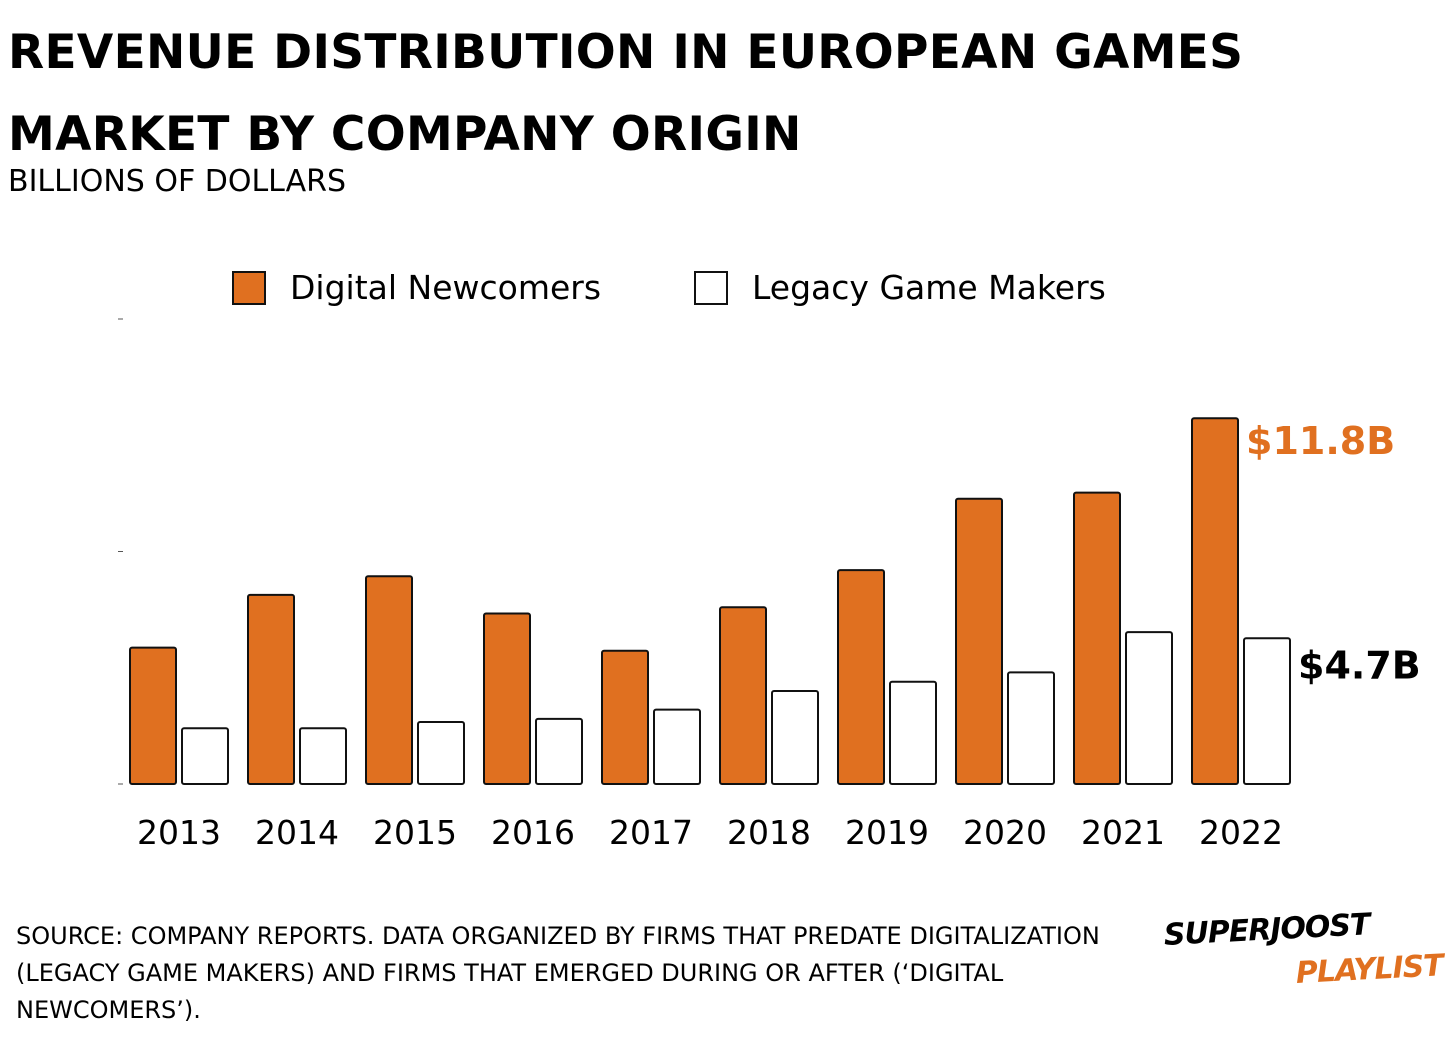 The height and width of the screenshot is (1051, 1456). Describe the element at coordinates (1123, 832) in the screenshot. I see `x-tick-label-2021: 2021` at that location.